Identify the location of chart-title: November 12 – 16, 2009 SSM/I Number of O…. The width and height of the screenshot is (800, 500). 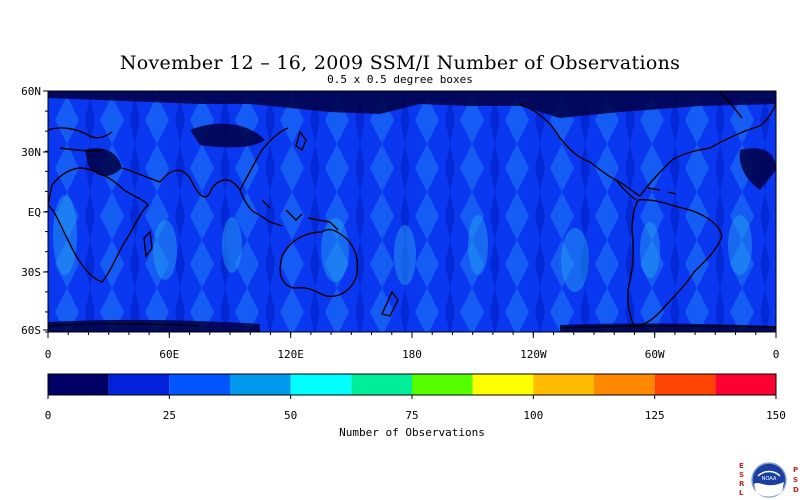
(400, 63).